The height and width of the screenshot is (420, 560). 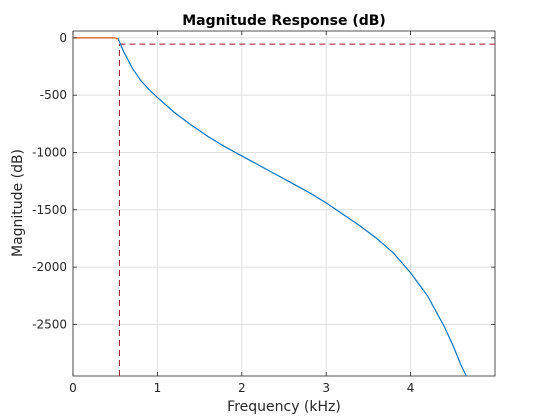 What do you see at coordinates (95, 38) in the screenshot?
I see `passband-line` at bounding box center [95, 38].